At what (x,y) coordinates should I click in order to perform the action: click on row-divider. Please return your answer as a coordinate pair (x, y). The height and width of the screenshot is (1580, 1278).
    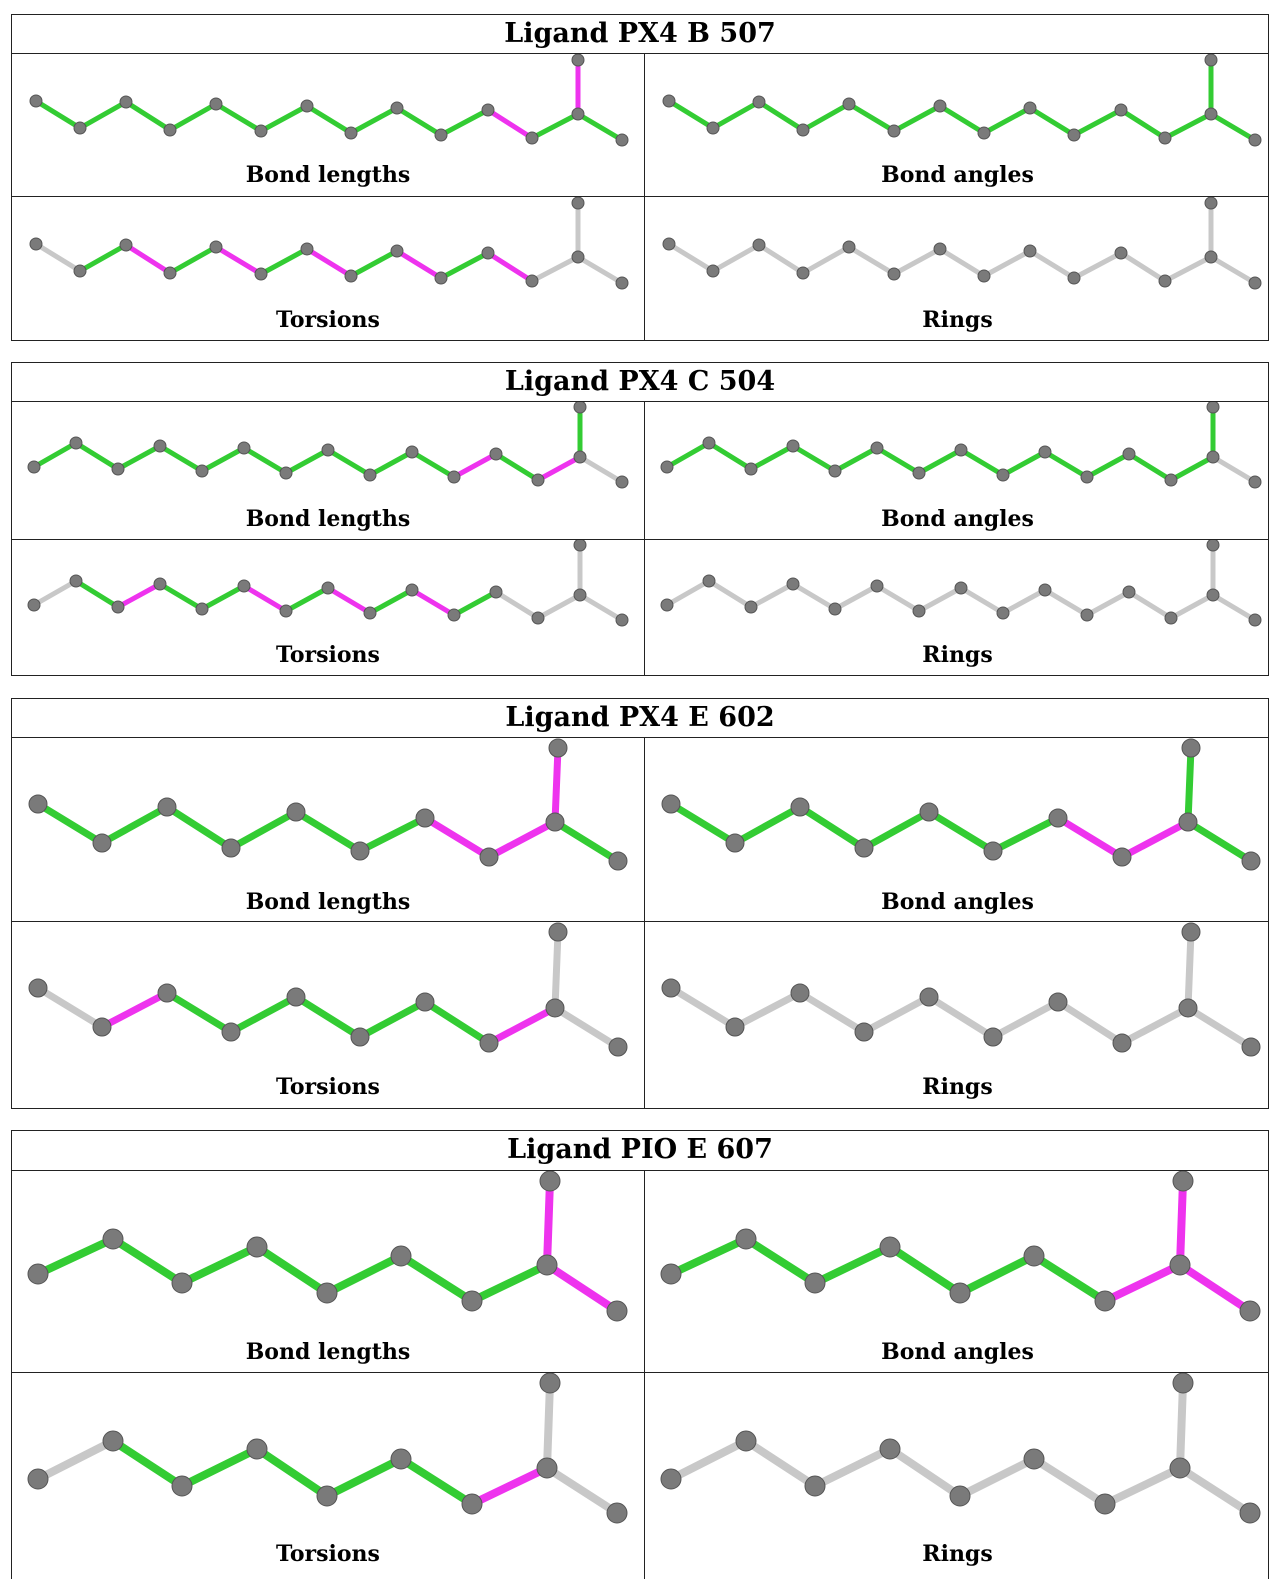
    Looking at the image, I should click on (640, 196).